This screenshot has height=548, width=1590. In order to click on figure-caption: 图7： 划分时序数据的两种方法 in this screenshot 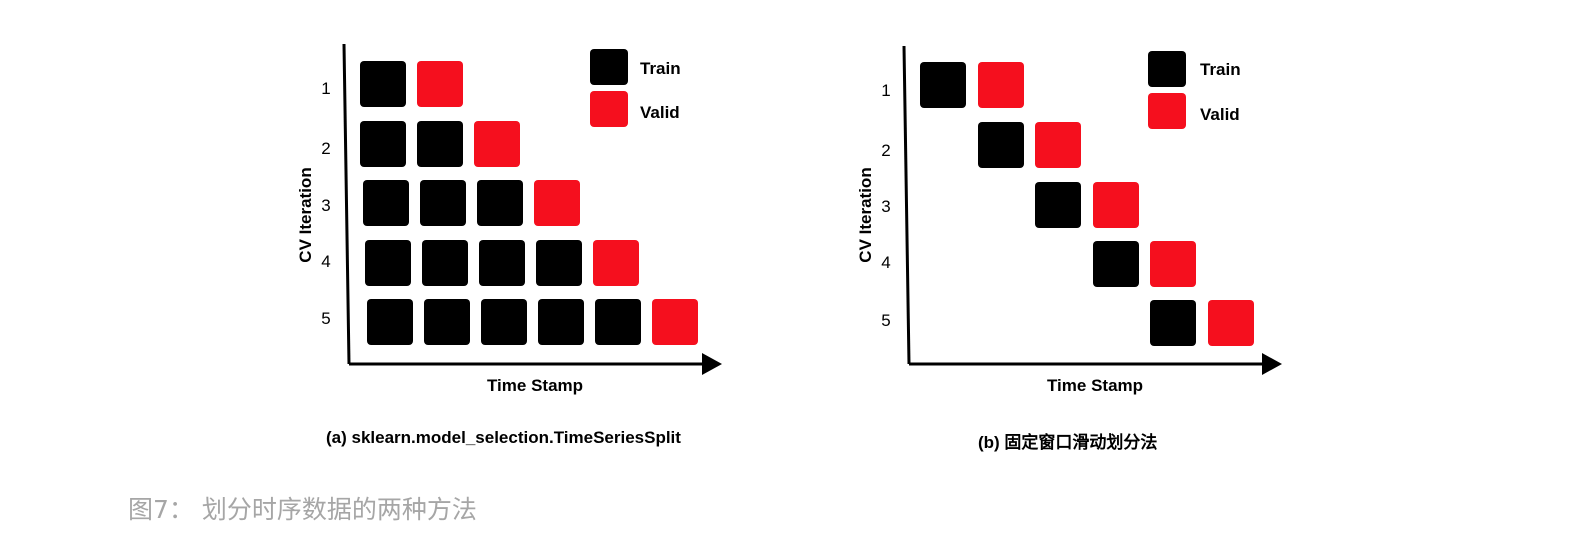, I will do `click(302, 509)`.